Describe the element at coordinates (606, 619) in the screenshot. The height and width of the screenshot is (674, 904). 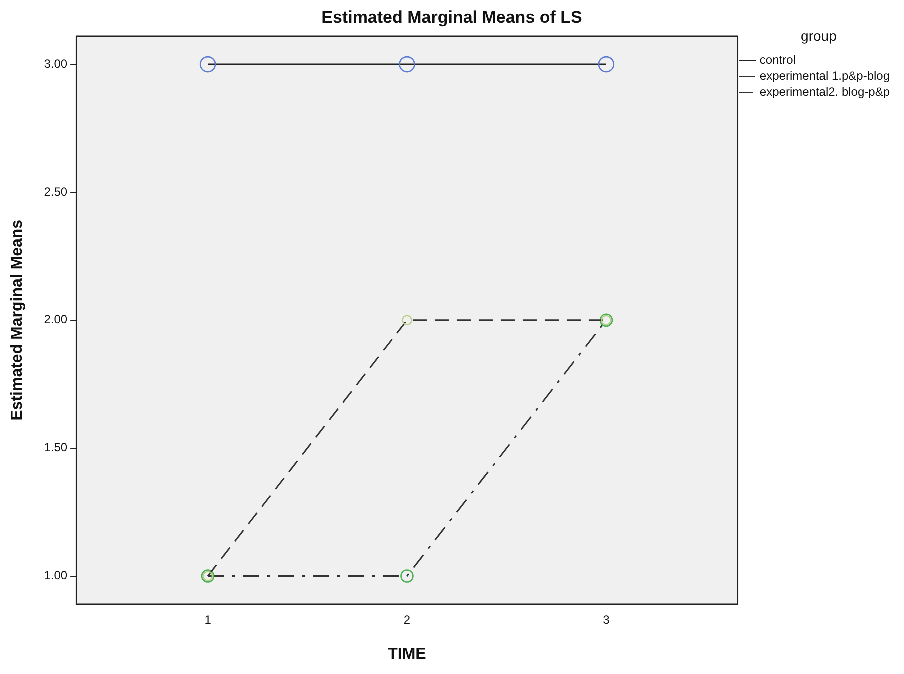
I see `x-tick-label: 3` at that location.